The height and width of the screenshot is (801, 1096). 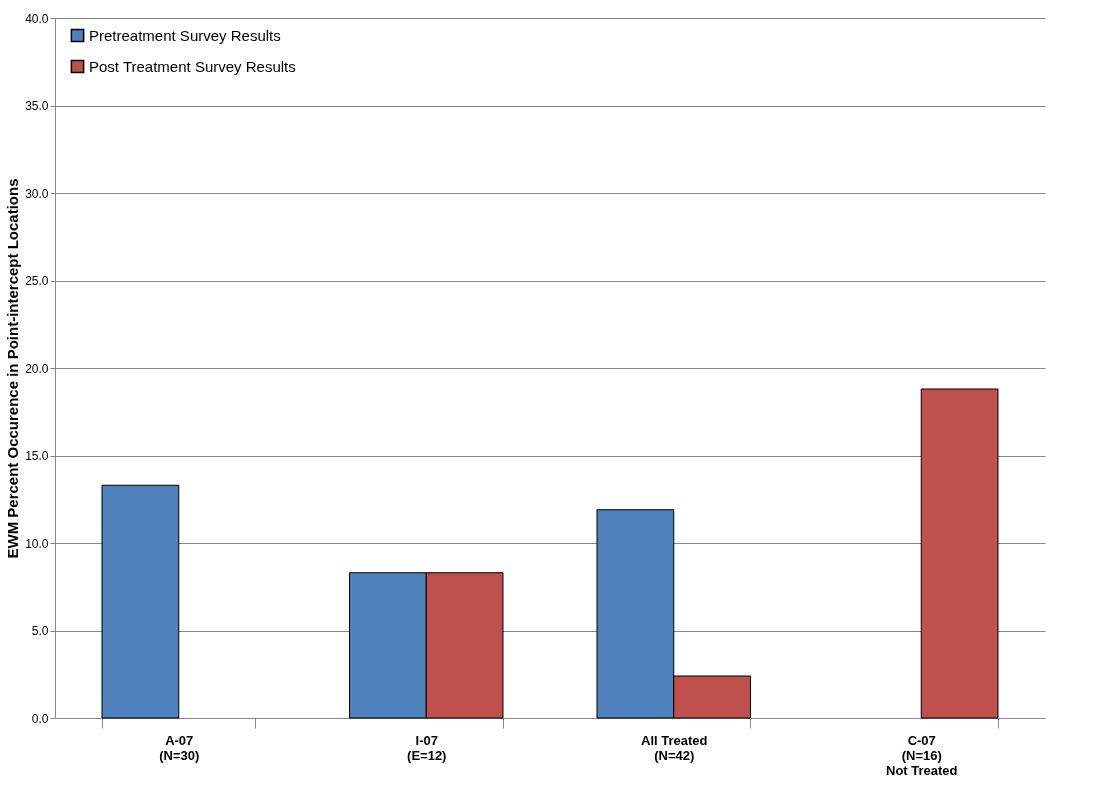 What do you see at coordinates (37, 456) in the screenshot?
I see `y-tick-label: 15.0` at bounding box center [37, 456].